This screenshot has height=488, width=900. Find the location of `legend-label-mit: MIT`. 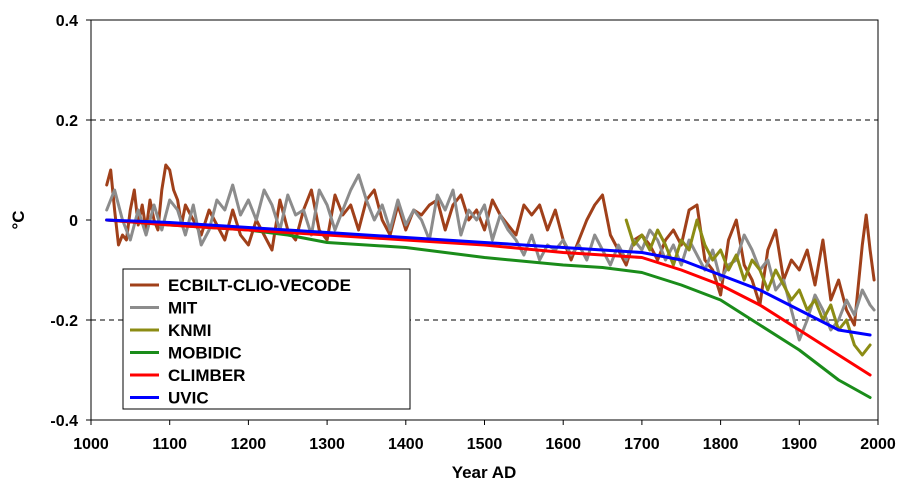

legend-label-mit: MIT is located at coordinates (183, 308).